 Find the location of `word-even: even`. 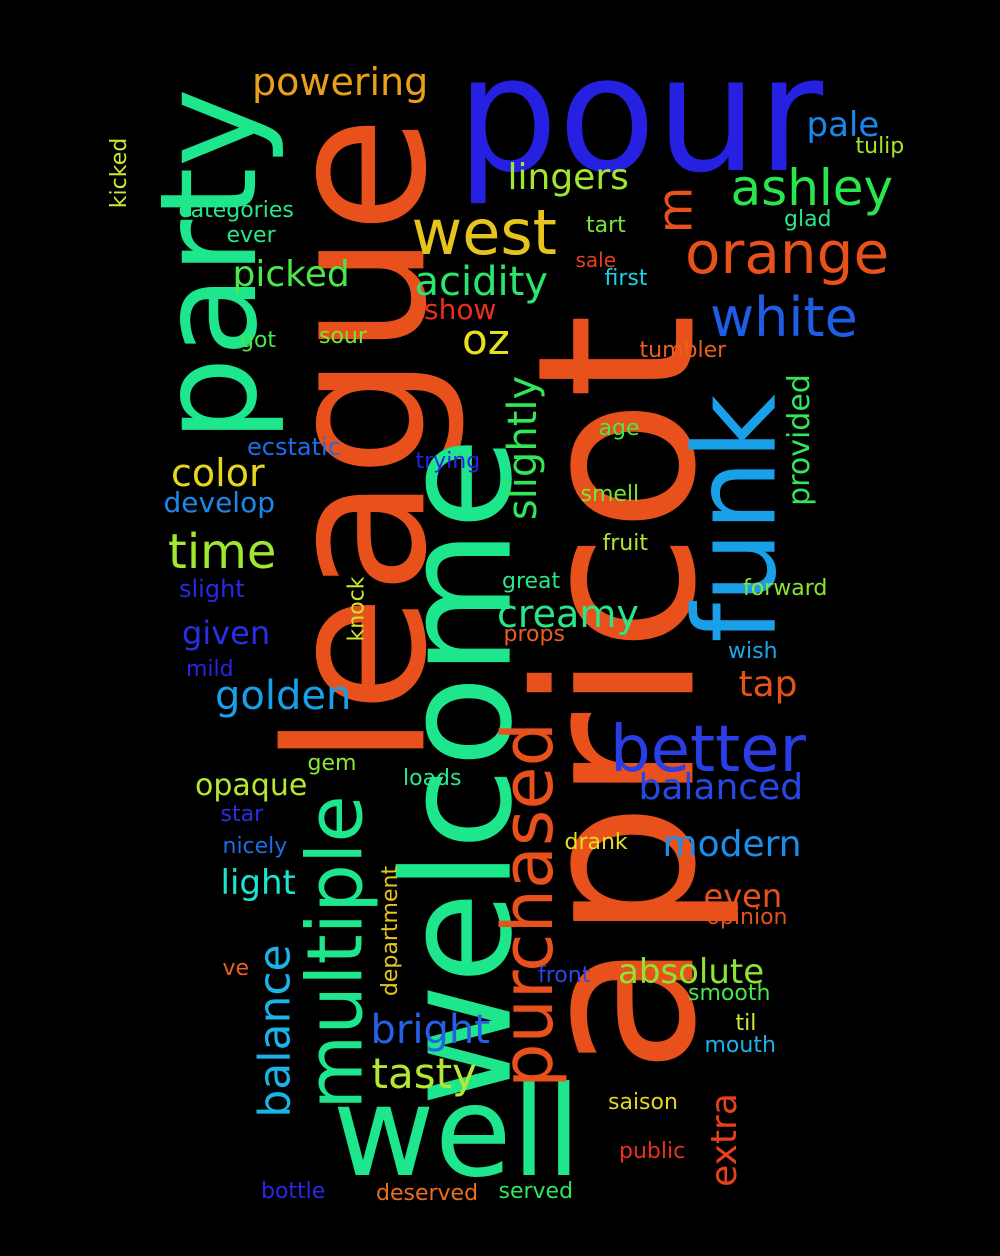

word-even: even is located at coordinates (743, 896).